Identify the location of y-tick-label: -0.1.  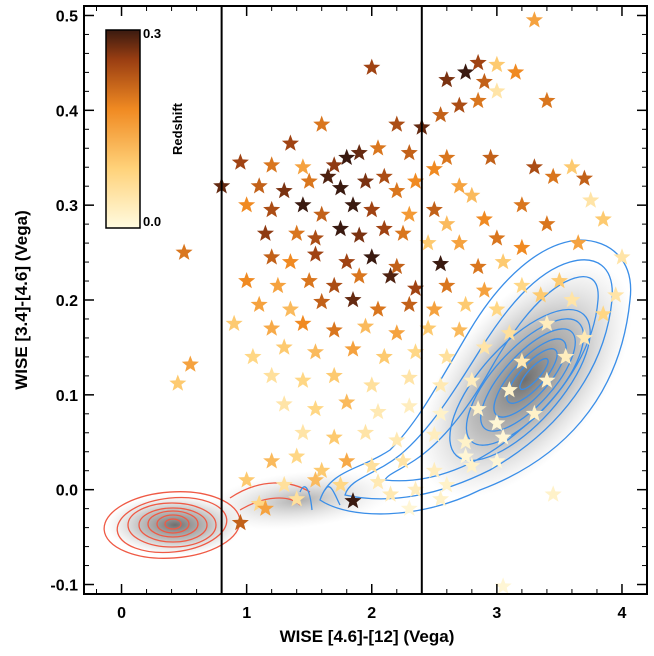
(64, 586).